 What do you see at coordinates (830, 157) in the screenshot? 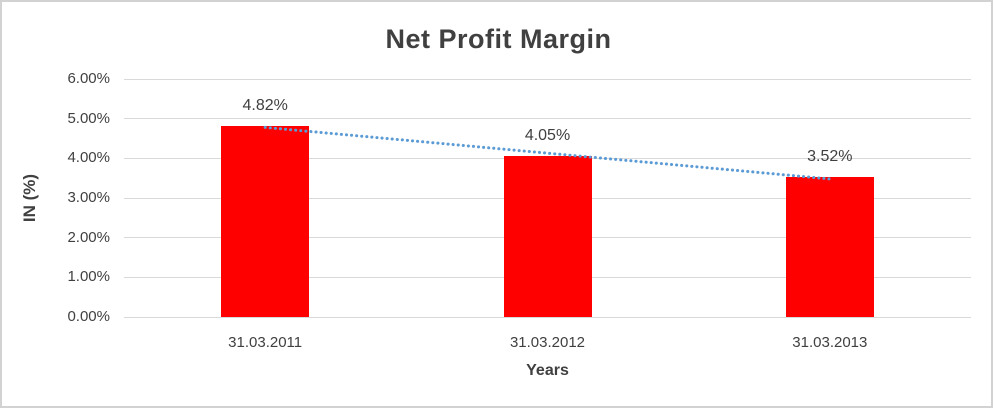
I see `data-label: 3.52%` at bounding box center [830, 157].